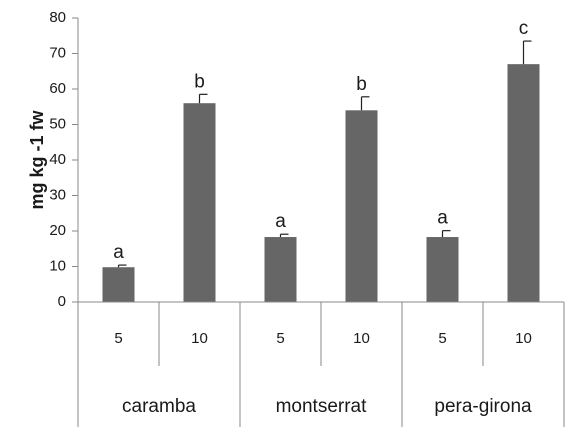 This screenshot has width=565, height=427. What do you see at coordinates (322, 406) in the screenshot?
I see `group-label: montserrat` at bounding box center [322, 406].